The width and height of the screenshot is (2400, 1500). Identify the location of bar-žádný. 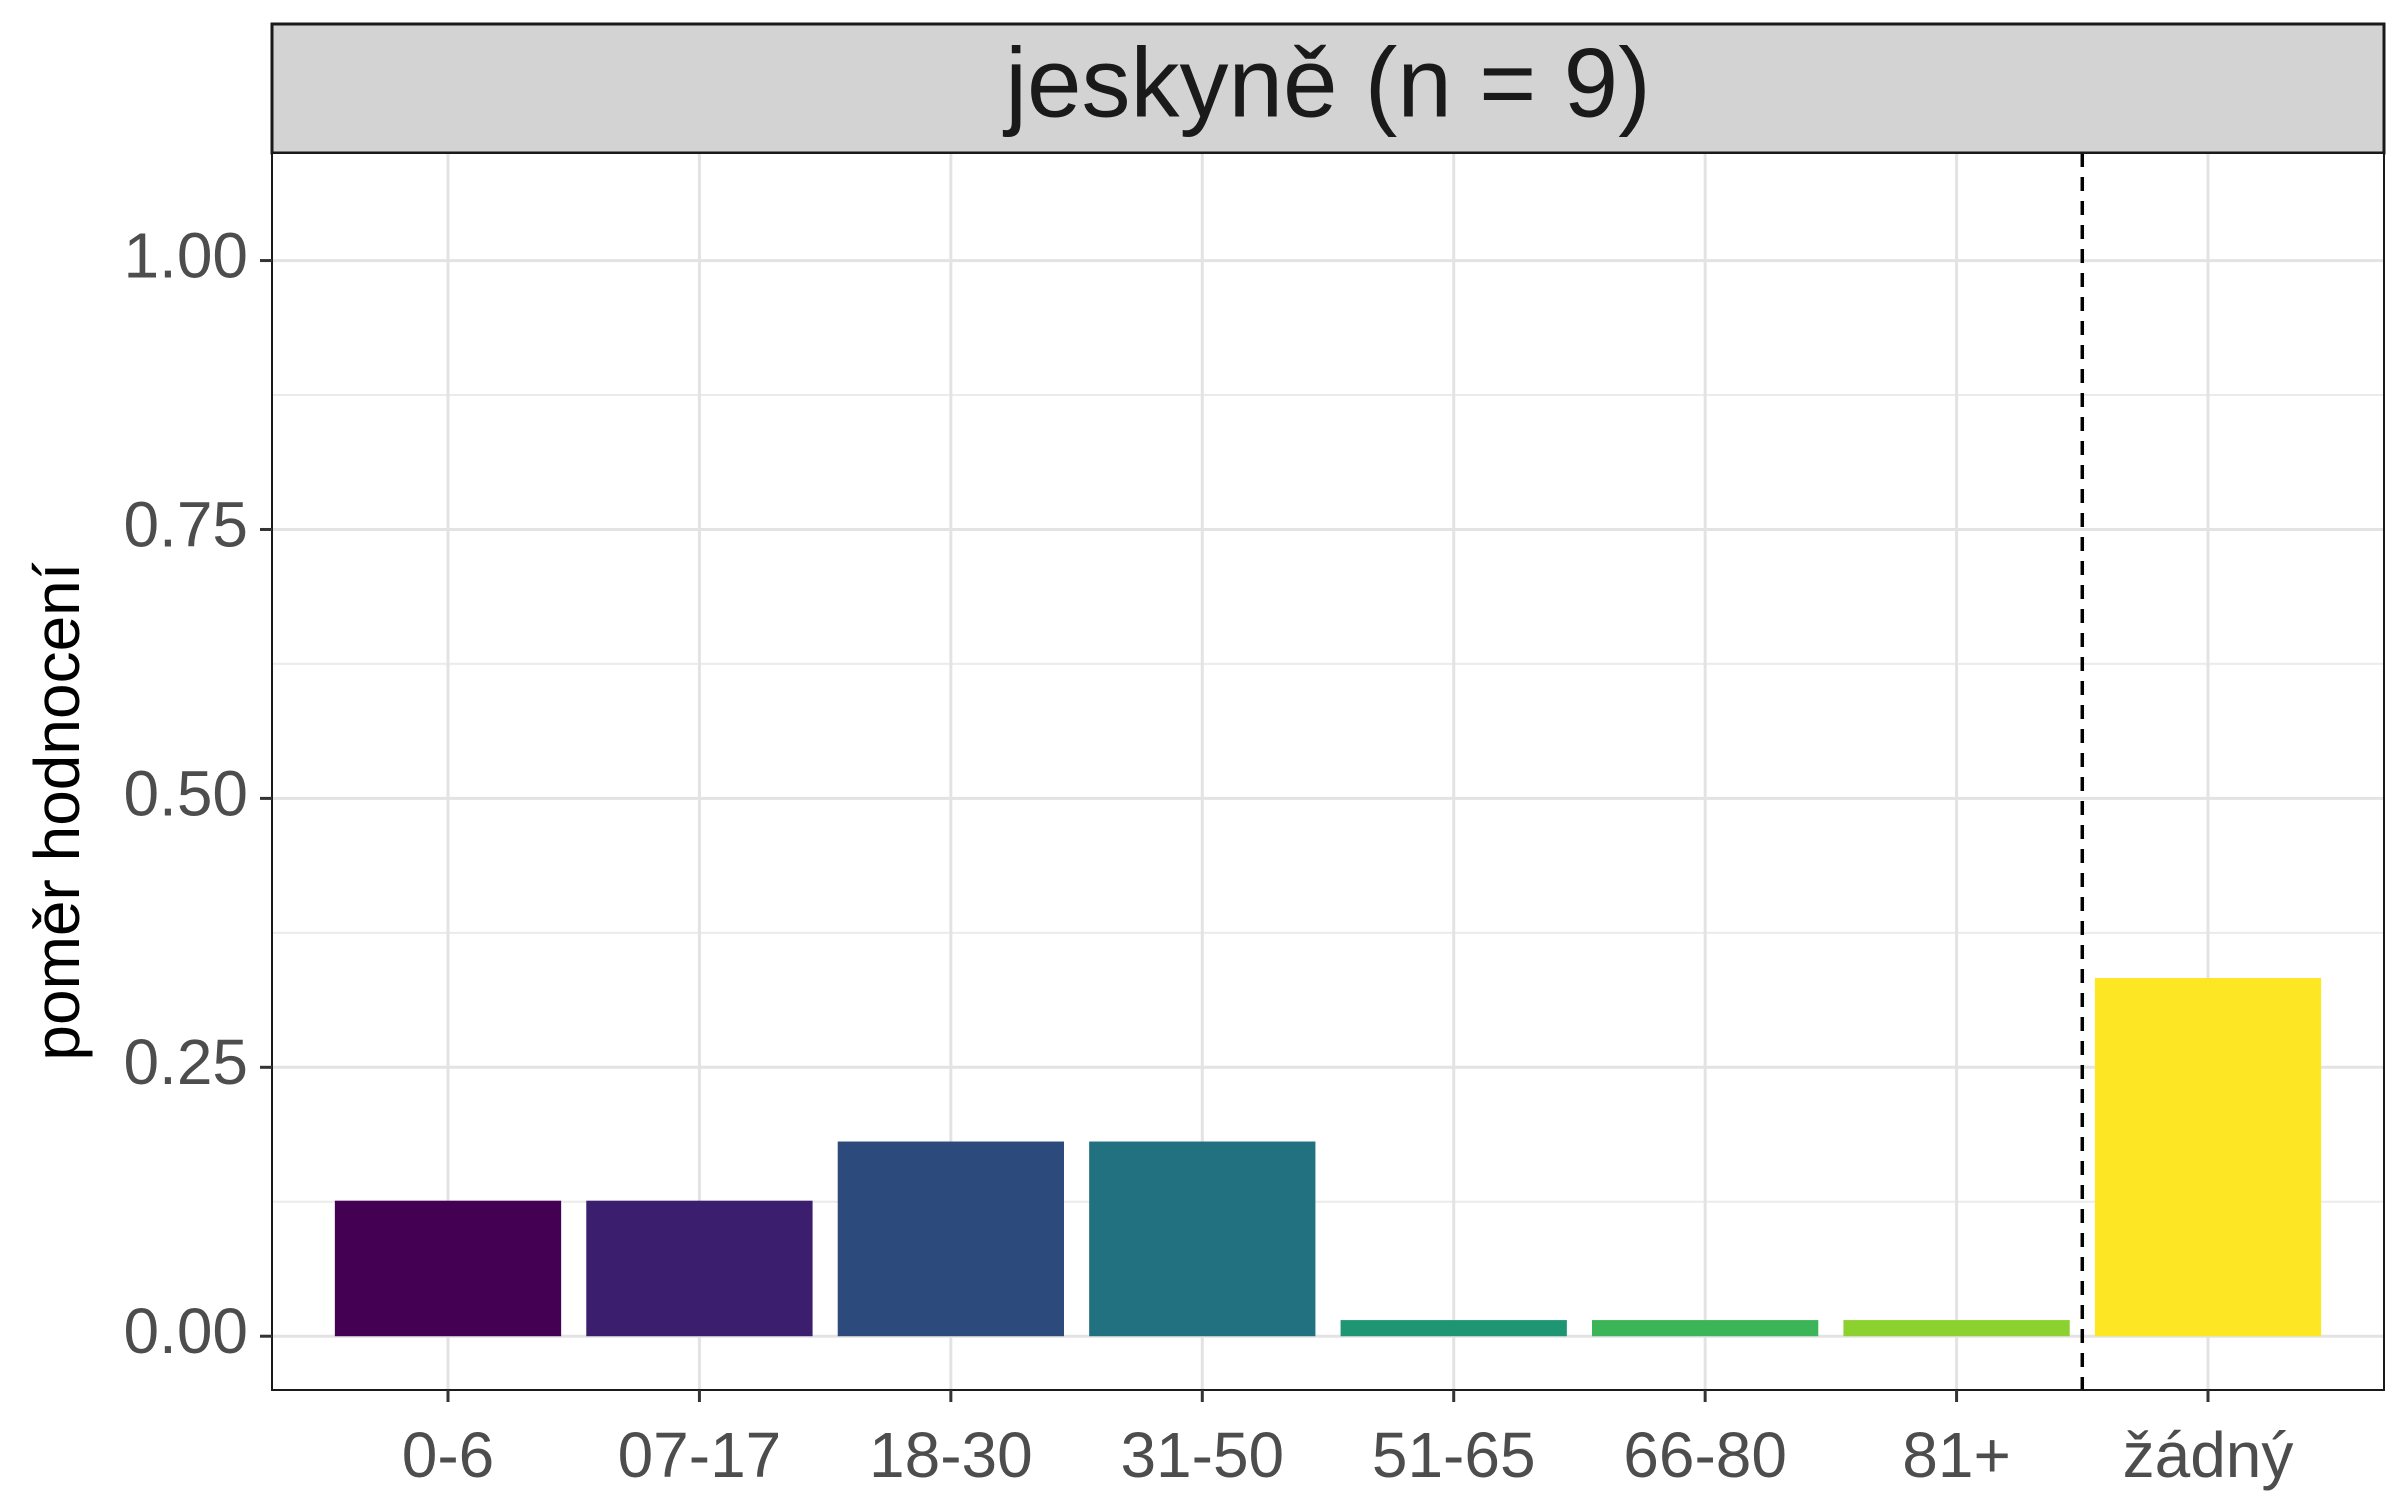
(2208, 1157).